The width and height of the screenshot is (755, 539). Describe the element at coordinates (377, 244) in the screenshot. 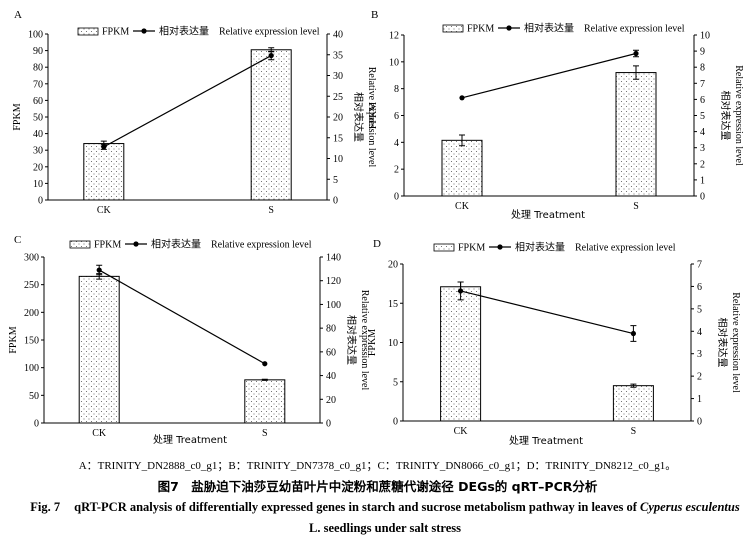

I see `panel-label: D` at that location.